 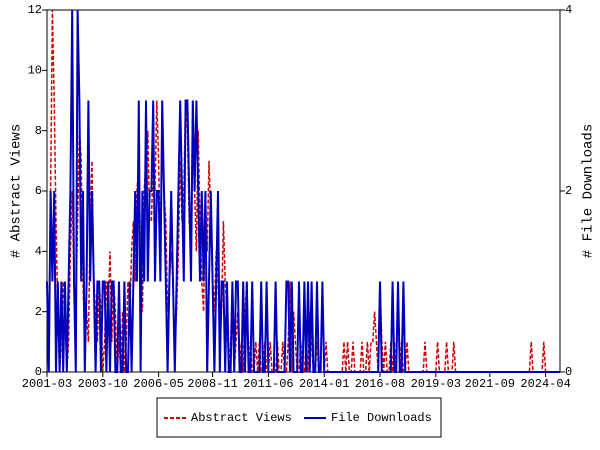 What do you see at coordinates (17, 191) in the screenshot?
I see `y-axis-label: # Abstract Views` at bounding box center [17, 191].